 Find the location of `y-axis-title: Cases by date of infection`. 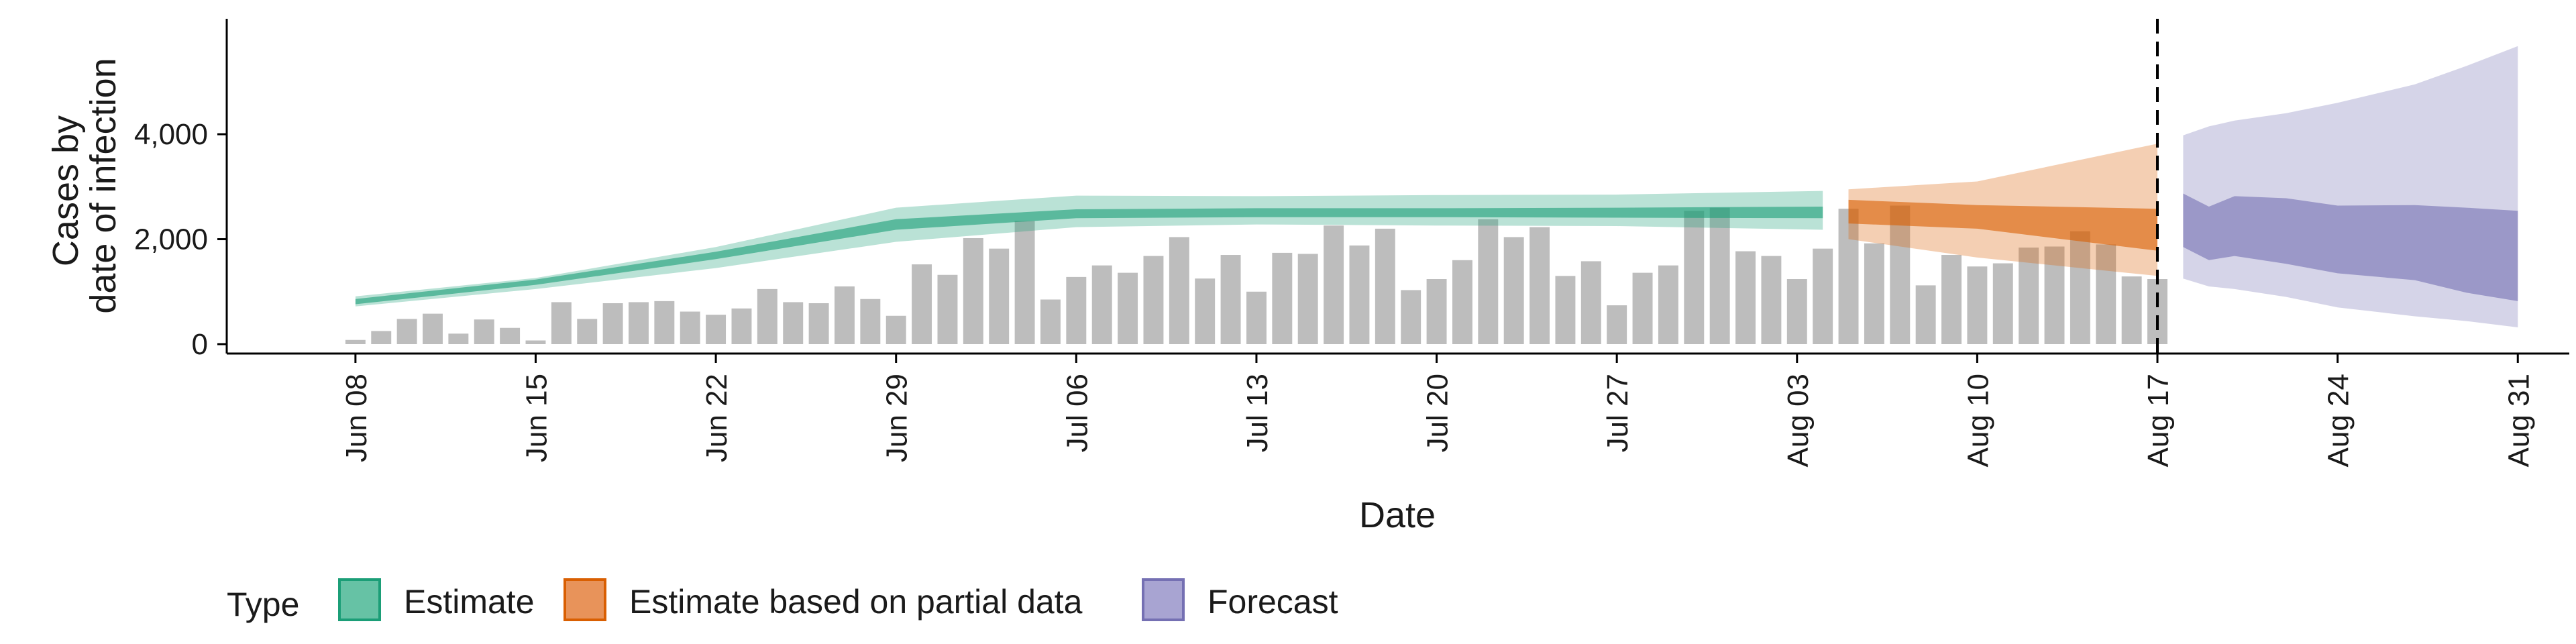

y-axis-title: Cases by date of infection is located at coordinates (84, 185).